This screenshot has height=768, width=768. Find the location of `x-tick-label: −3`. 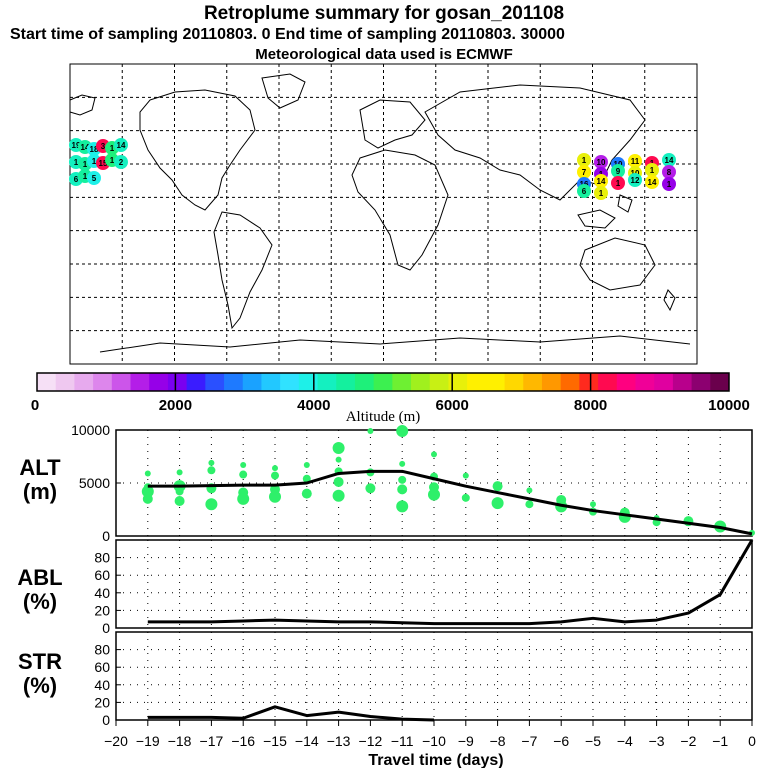

x-tick-label: −3 is located at coordinates (657, 741).